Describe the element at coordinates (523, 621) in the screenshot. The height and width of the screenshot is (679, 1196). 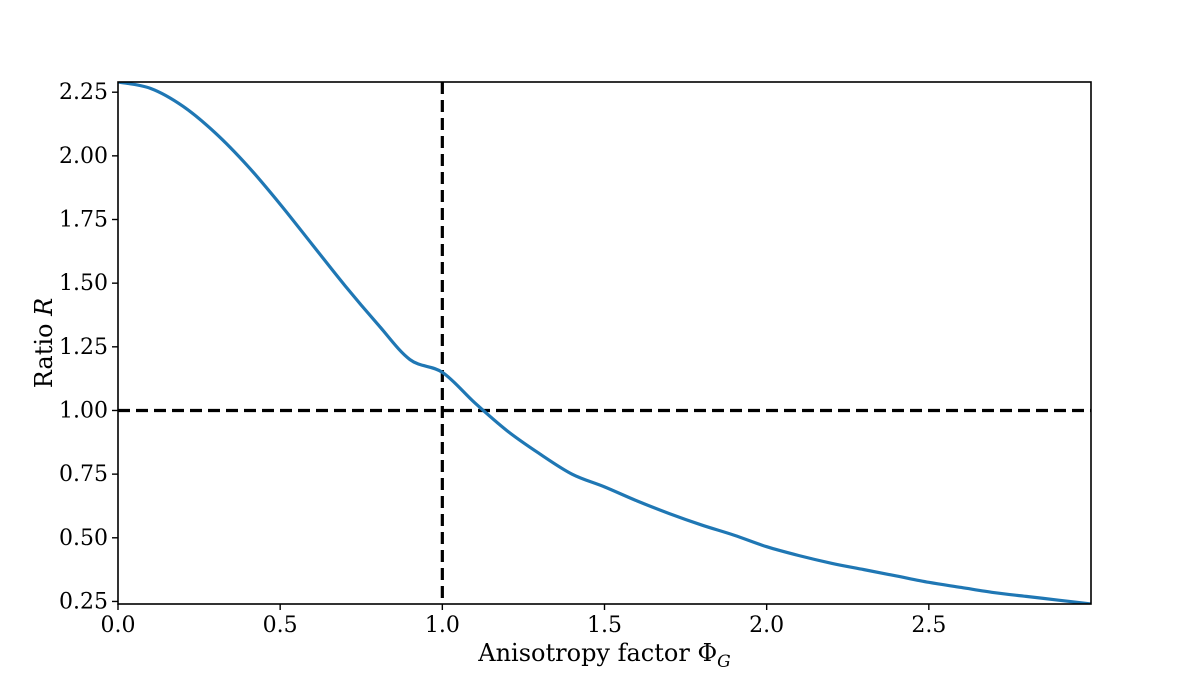
I see `x-axis: 0.0 0.5 1.0 1.5 2.0 2.5` at that location.